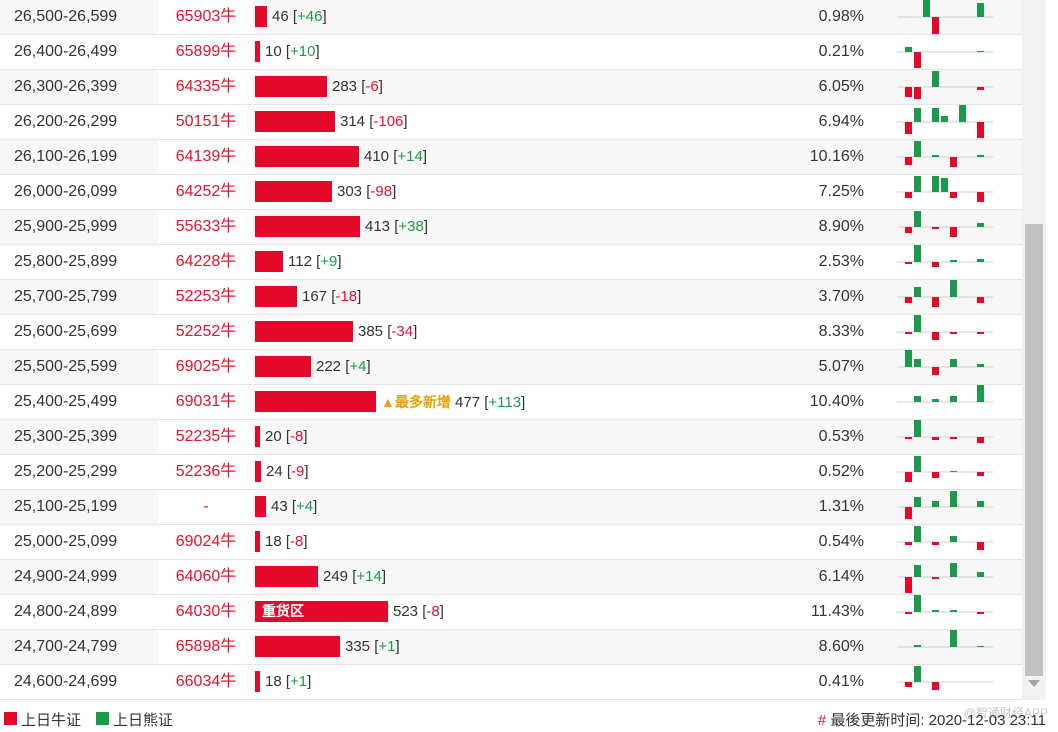 The image size is (1058, 732). Describe the element at coordinates (357, 86) in the screenshot. I see `volume-value: 283 [-6]` at that location.